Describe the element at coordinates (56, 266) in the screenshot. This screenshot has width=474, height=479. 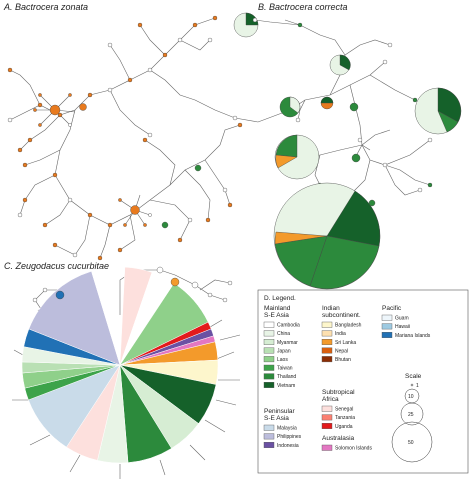
I see `panel-c-title: C. Zeugodacus cucurbitae` at that location.